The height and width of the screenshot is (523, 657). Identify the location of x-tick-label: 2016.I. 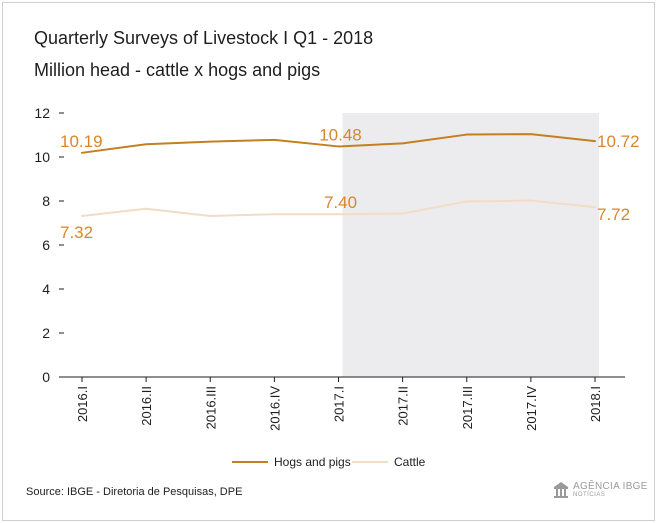
(82, 404).